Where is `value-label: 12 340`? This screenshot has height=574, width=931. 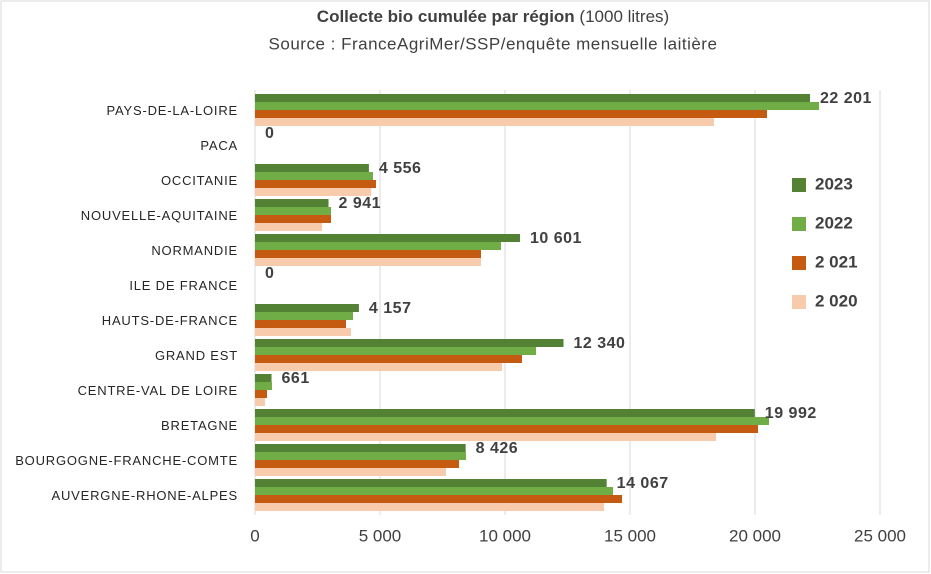
value-label: 12 340 is located at coordinates (600, 343).